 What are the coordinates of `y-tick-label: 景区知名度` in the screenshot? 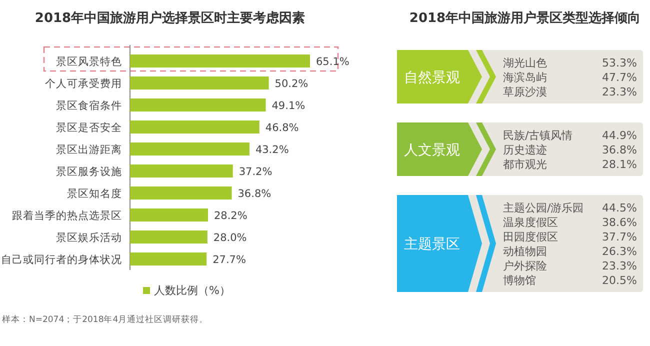 It's located at (94, 193).